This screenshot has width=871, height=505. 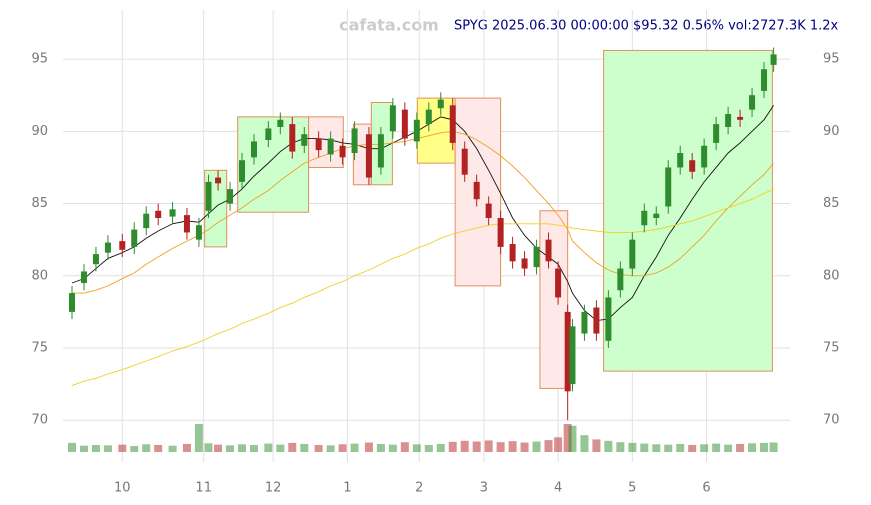 What do you see at coordinates (831, 420) in the screenshot?
I see `y-tick-label-right: 70` at bounding box center [831, 420].